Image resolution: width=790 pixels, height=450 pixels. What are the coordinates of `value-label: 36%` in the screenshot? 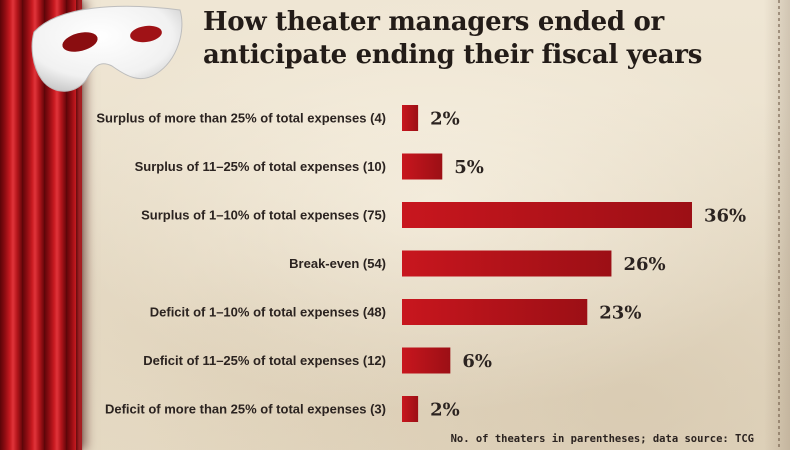 It's located at (725, 216).